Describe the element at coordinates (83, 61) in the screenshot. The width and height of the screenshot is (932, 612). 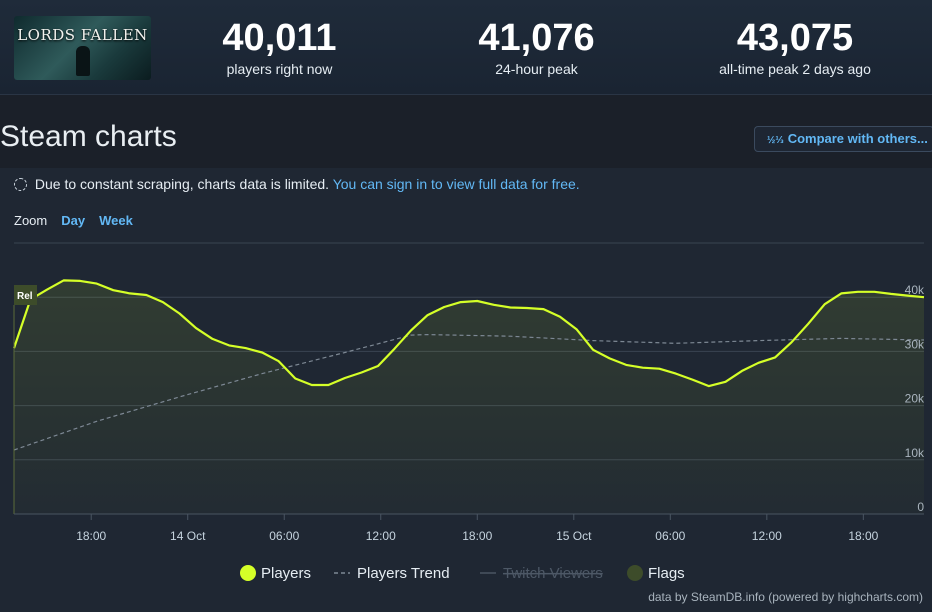
I see `knight-figure-icon` at that location.